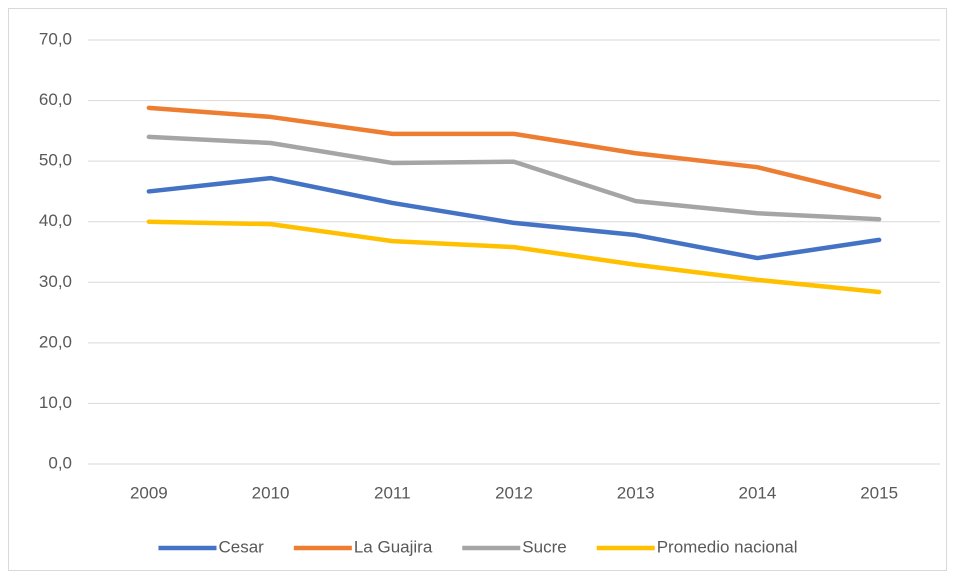 The image size is (956, 579). I want to click on y-tick-label: 10,0, so click(55, 402).